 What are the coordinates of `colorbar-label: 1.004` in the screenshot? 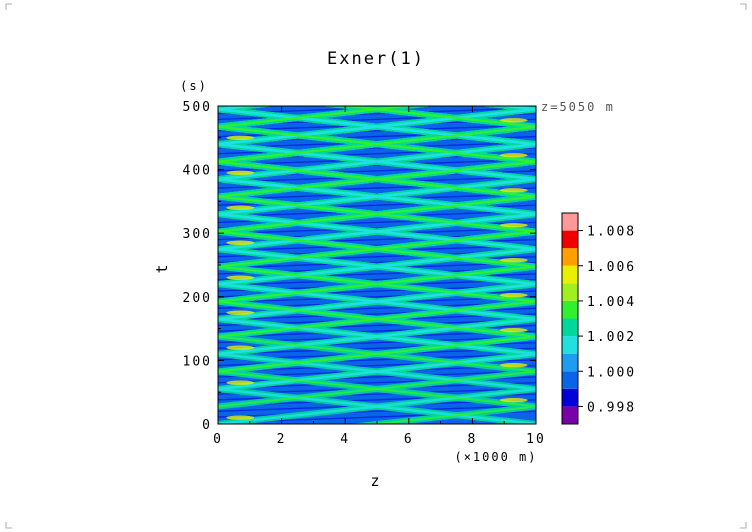 It's located at (611, 302).